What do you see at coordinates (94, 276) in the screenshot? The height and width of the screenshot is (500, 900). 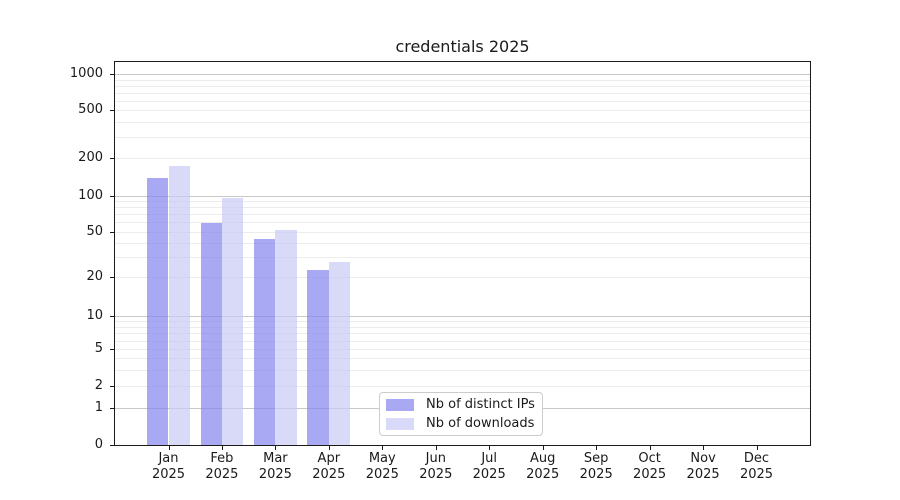 I see `y-tick-label: 20` at bounding box center [94, 276].